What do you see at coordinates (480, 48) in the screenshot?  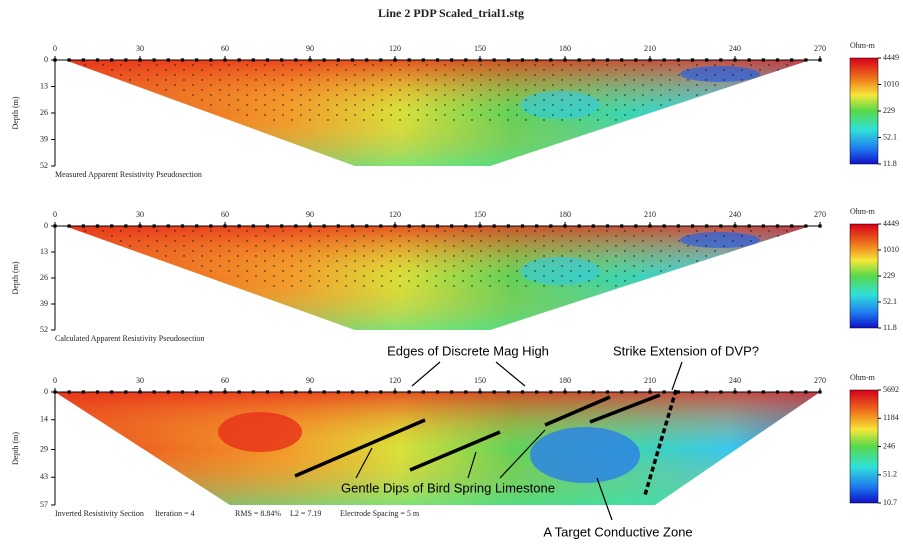 I see `x-tick-label: 150` at bounding box center [480, 48].